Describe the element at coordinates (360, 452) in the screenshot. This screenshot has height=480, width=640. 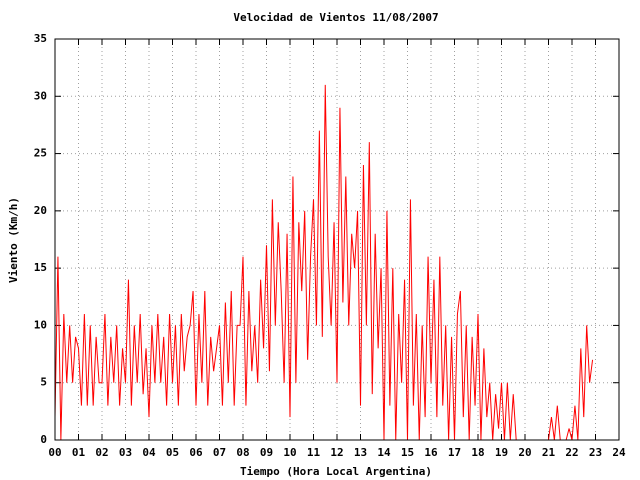
I see `x-tick-label: 13` at that location.